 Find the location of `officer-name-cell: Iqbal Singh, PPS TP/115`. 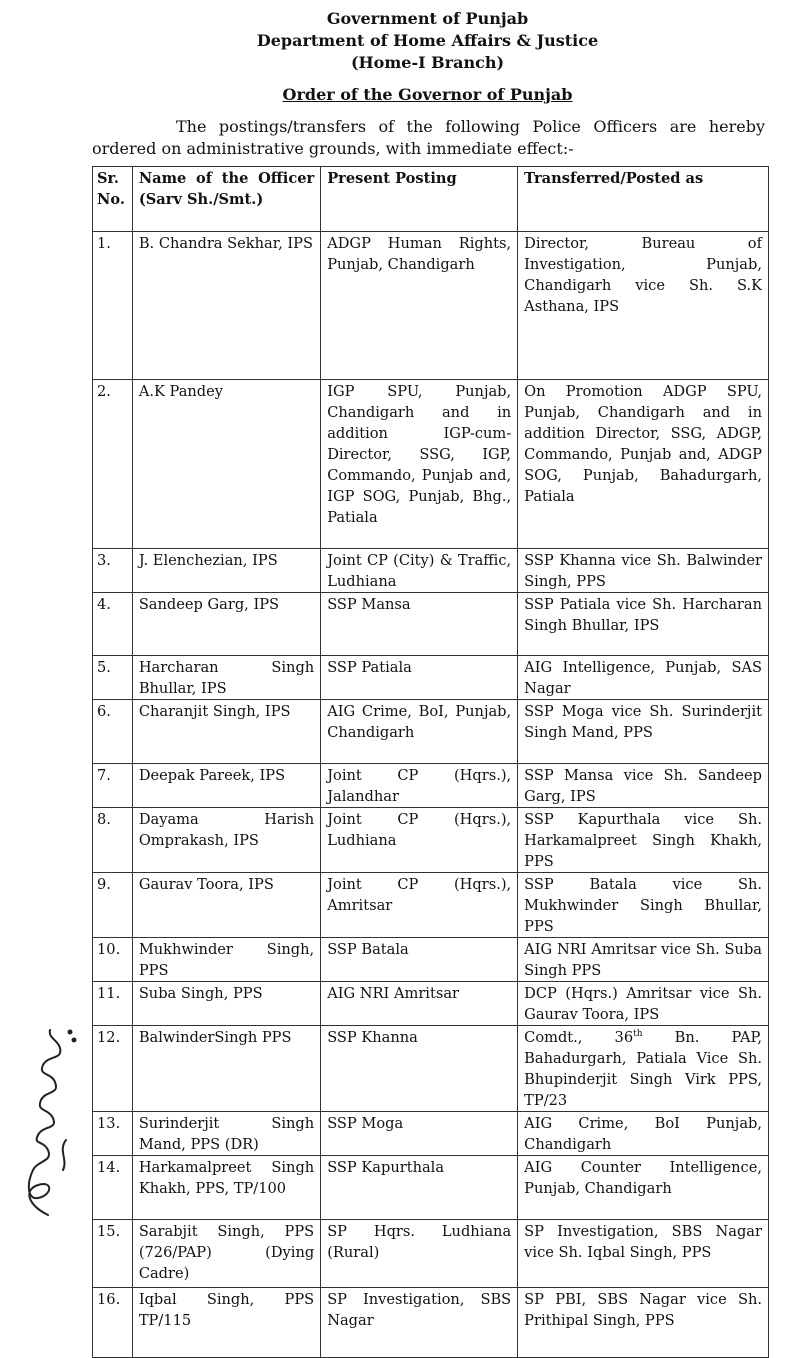

officer-name-cell: Iqbal Singh, PPS TP/115 is located at coordinates (226, 1322).